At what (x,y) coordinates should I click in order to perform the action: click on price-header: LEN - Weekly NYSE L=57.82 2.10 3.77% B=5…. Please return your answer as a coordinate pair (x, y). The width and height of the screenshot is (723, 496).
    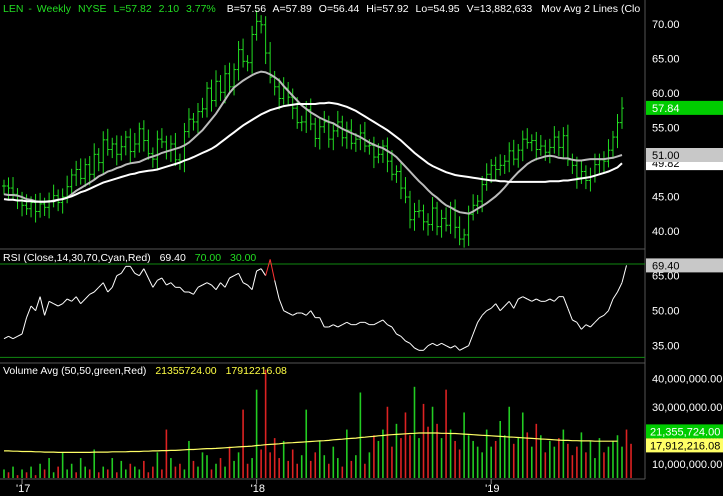
    Looking at the image, I should click on (321, 9).